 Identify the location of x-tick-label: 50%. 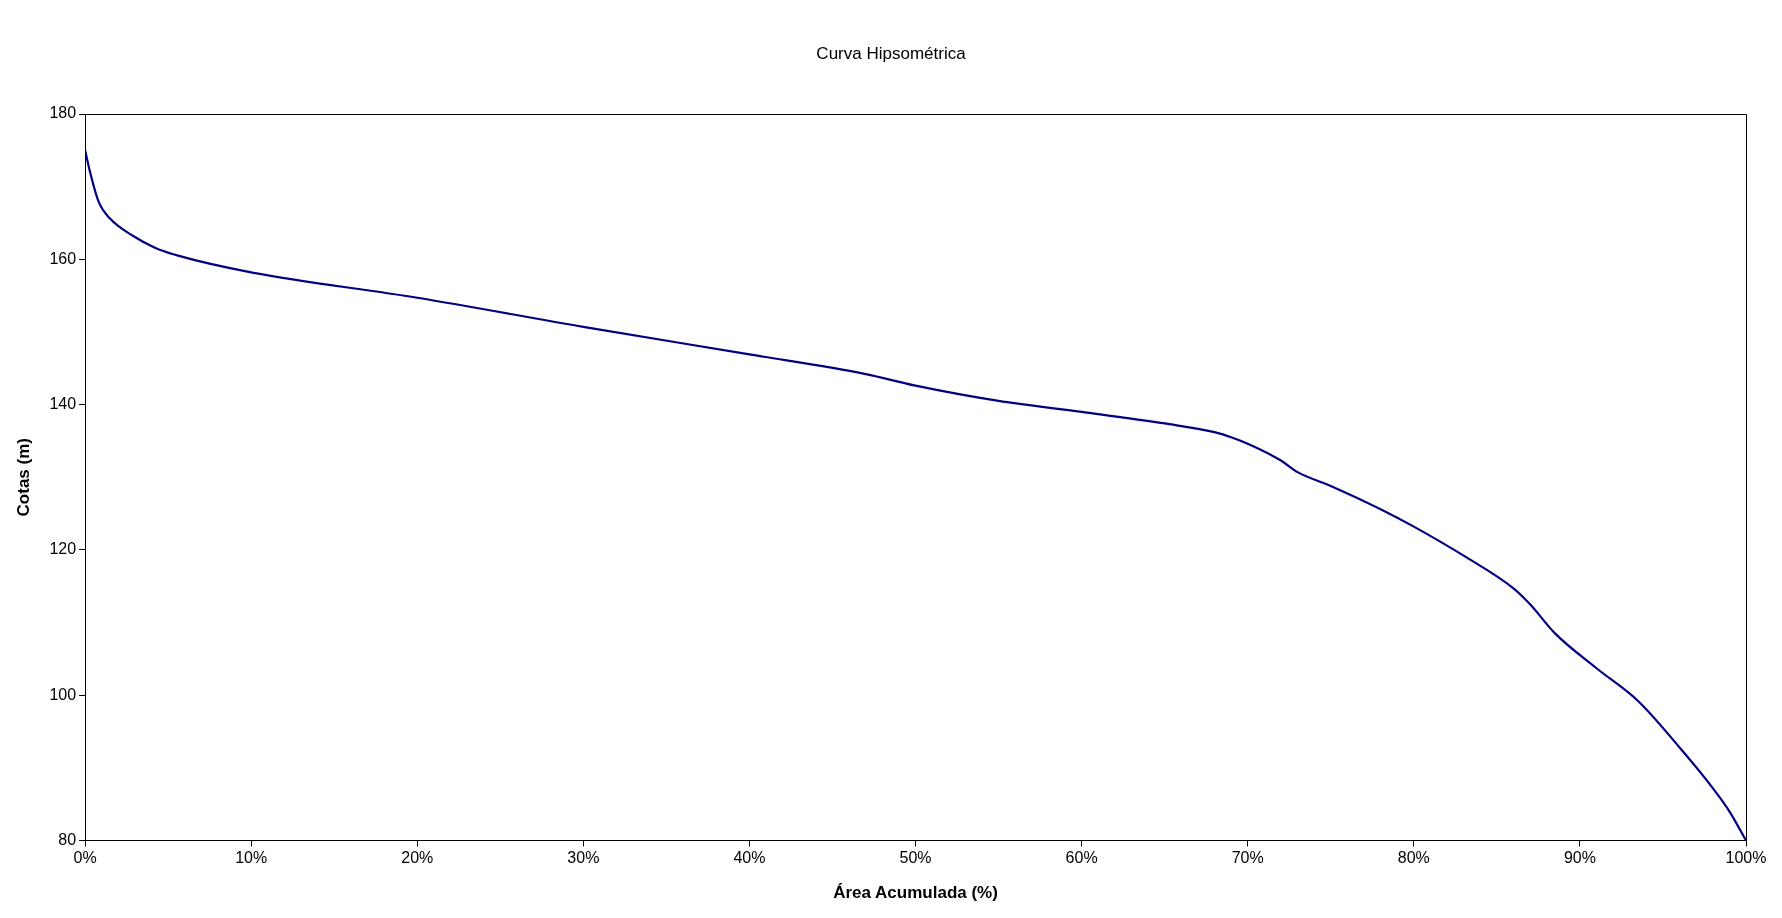
(915, 858).